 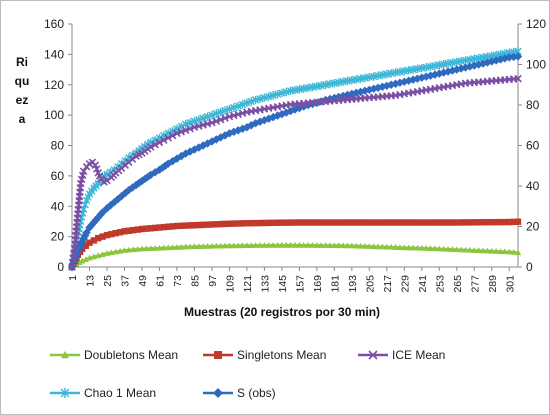 What do you see at coordinates (90, 281) in the screenshot?
I see `x-tick-label: 13` at bounding box center [90, 281].